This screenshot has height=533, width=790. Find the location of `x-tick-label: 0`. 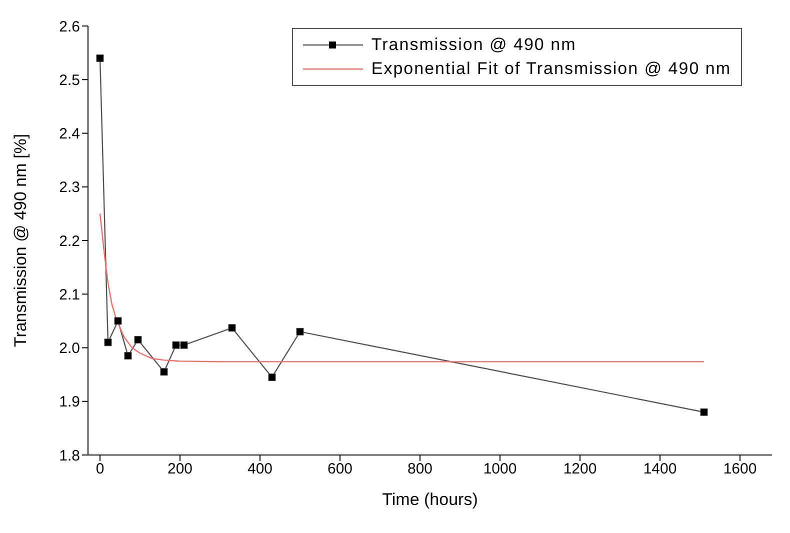

x-tick-label: 0 is located at coordinates (100, 469).